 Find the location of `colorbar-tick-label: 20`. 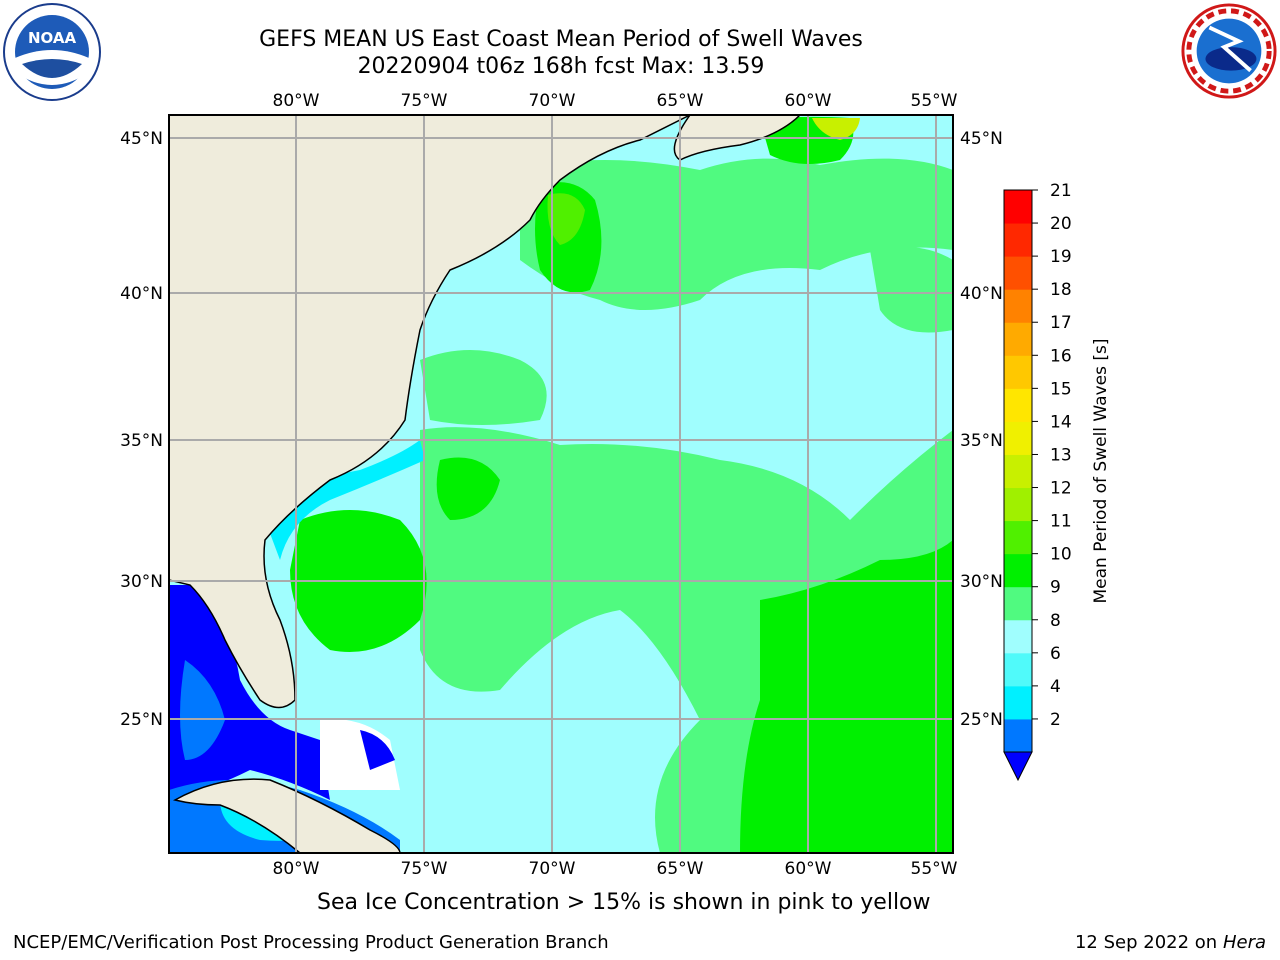

colorbar-tick-label: 20 is located at coordinates (1061, 224).